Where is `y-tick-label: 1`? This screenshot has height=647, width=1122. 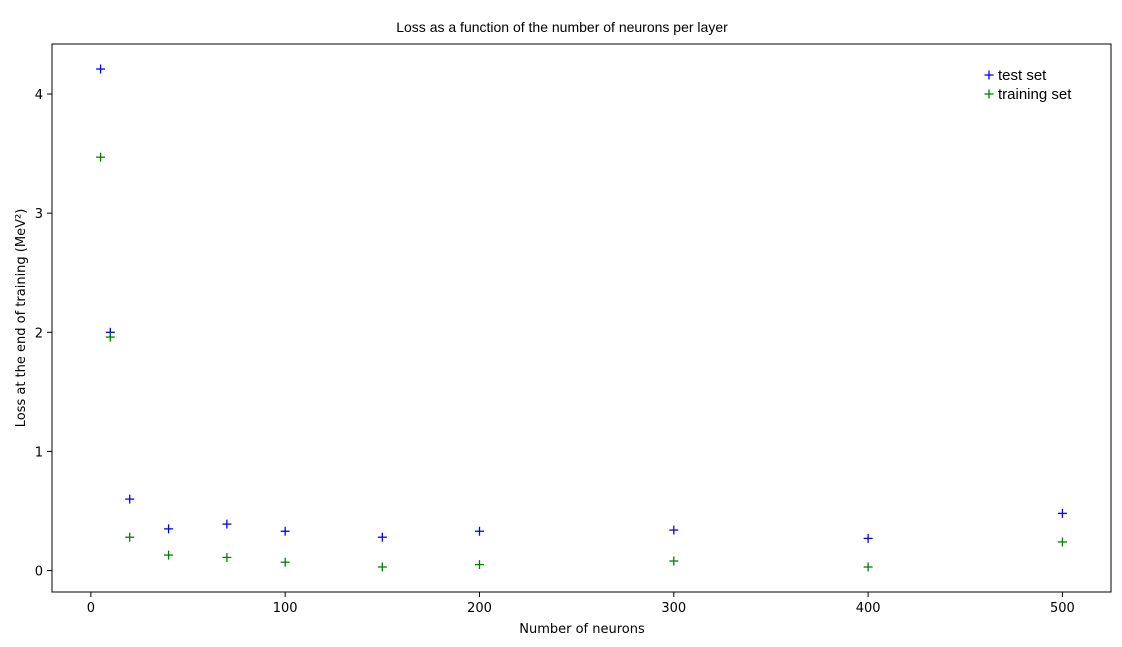
y-tick-label: 1 is located at coordinates (39, 452).